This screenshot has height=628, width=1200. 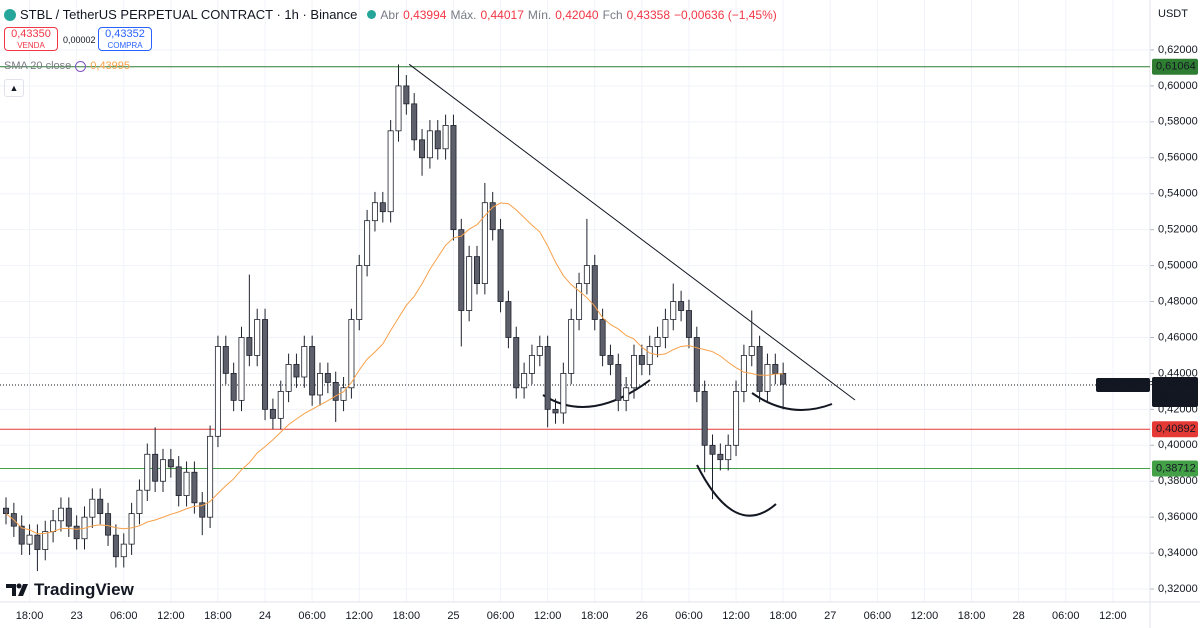 What do you see at coordinates (1178, 337) in the screenshot?
I see `y-tick-label: 0,46000` at bounding box center [1178, 337].